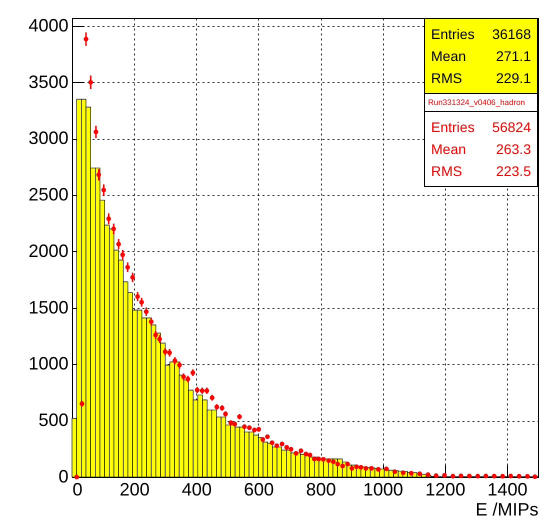  Describe the element at coordinates (321, 490) in the screenshot. I see `x-tick-label: 800` at that location.